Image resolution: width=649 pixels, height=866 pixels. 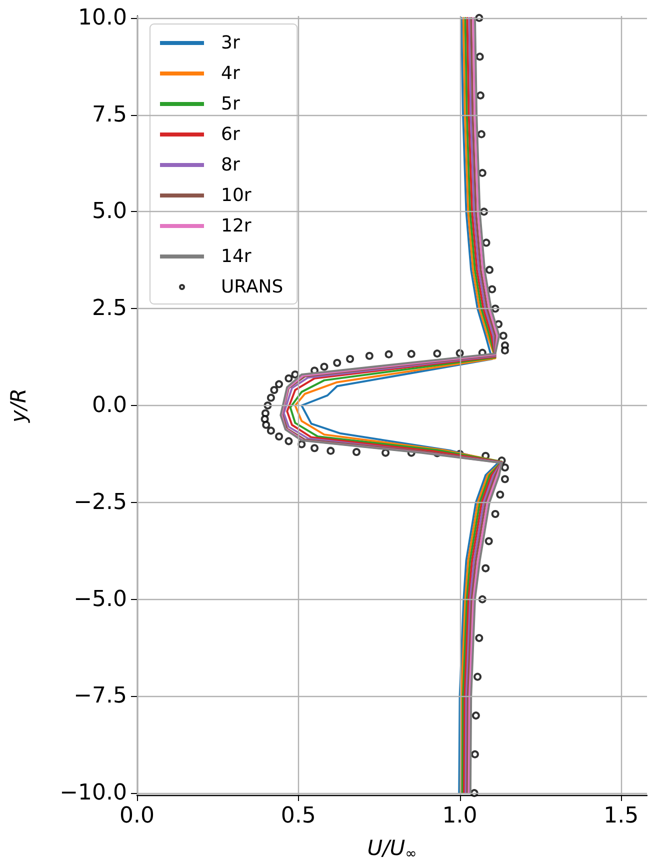 I want to click on legend-label: 3r, so click(x=230, y=43).